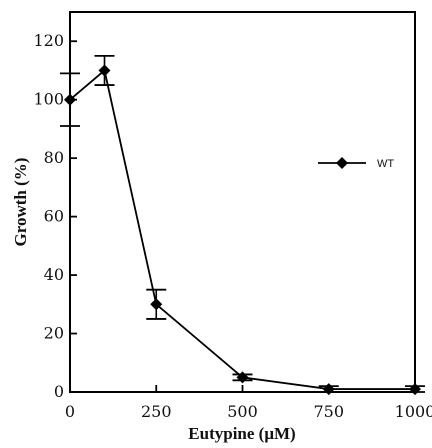  What do you see at coordinates (20, 202) in the screenshot?
I see `y-axis-title: Growth (%)` at bounding box center [20, 202].